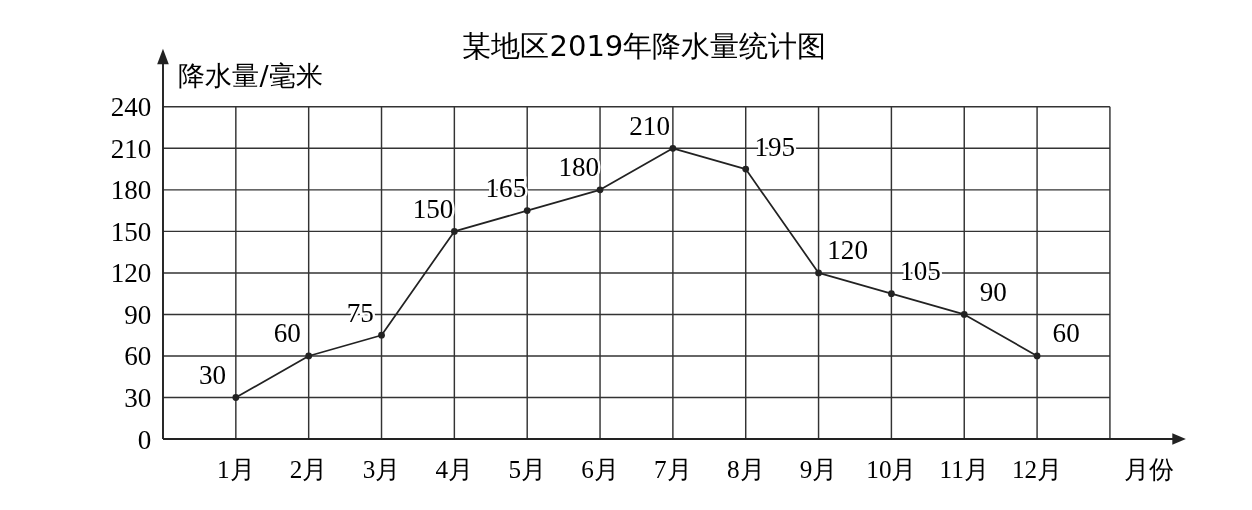 The width and height of the screenshot is (1252, 510). I want to click on y-tick-label: 150, so click(131, 231).